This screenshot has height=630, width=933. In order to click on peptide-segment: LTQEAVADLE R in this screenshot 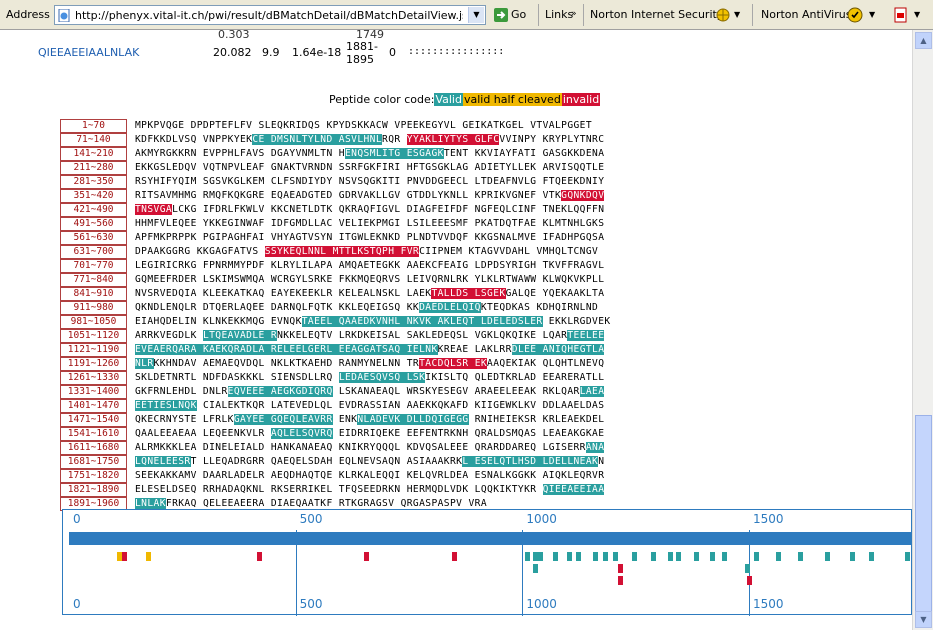, I will do `click(240, 335)`.